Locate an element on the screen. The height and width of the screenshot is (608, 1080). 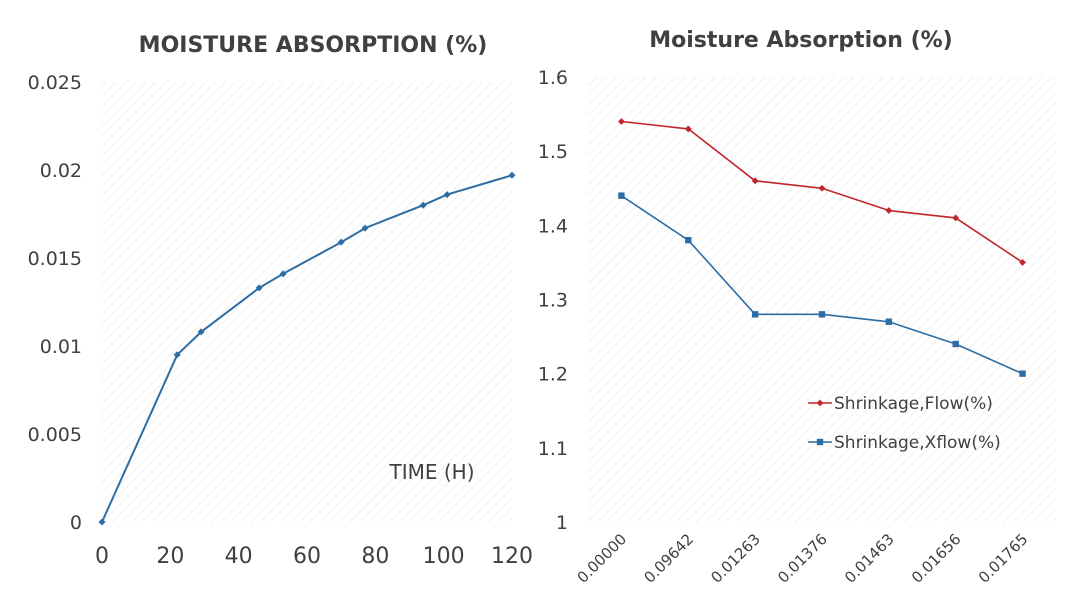
chart-2-y-tick-label: 1.6 is located at coordinates (553, 78).